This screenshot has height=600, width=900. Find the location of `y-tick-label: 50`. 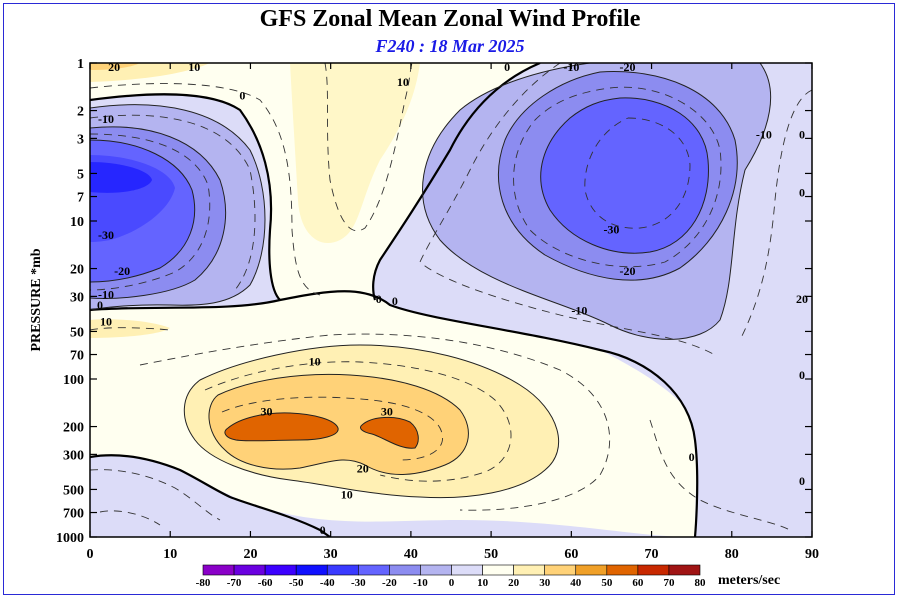

y-tick-label: 50 is located at coordinates (77, 332).